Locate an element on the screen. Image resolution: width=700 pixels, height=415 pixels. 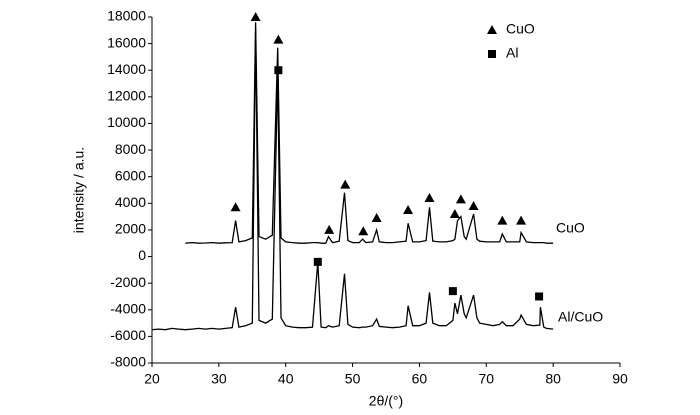
x-tick-label: 60 is located at coordinates (420, 379).